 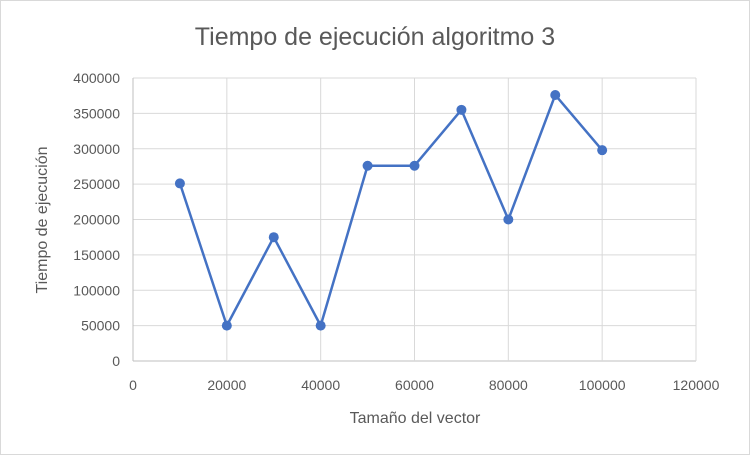 I want to click on chart-title: Tiempo de ejecución algoritmo 3, so click(x=375, y=37).